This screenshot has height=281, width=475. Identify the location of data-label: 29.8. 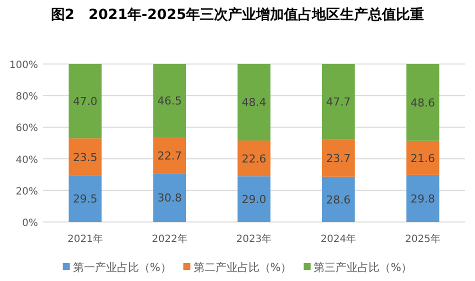
(423, 199).